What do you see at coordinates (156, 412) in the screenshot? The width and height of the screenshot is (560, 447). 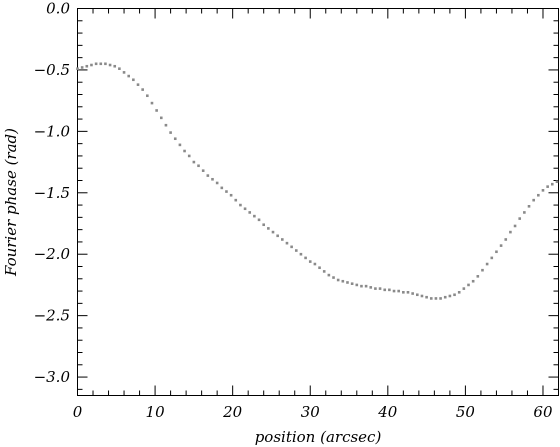 I see `x-tick-label: 10` at bounding box center [156, 412].